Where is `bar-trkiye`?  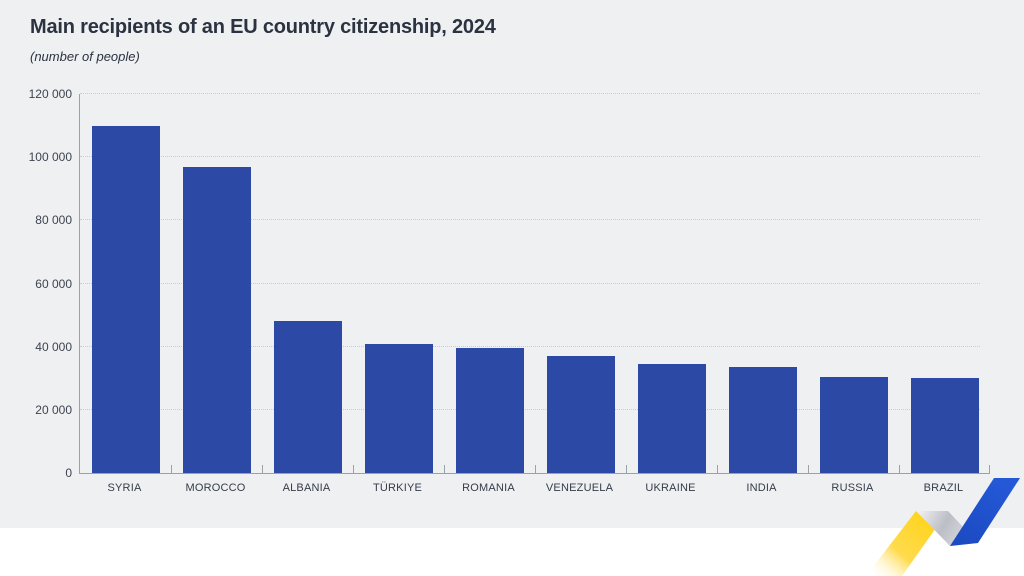
bar-trkiye is located at coordinates (398, 408).